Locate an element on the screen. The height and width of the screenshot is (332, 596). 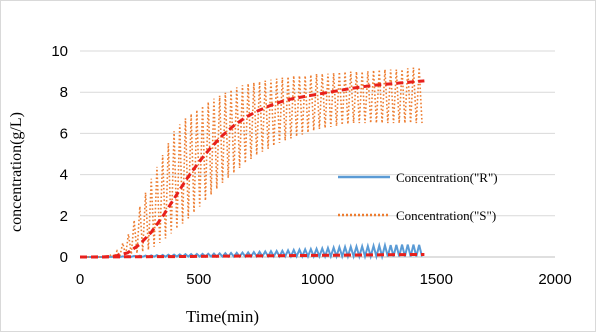
legend-label-s: Concentration("S") is located at coordinates (446, 215).